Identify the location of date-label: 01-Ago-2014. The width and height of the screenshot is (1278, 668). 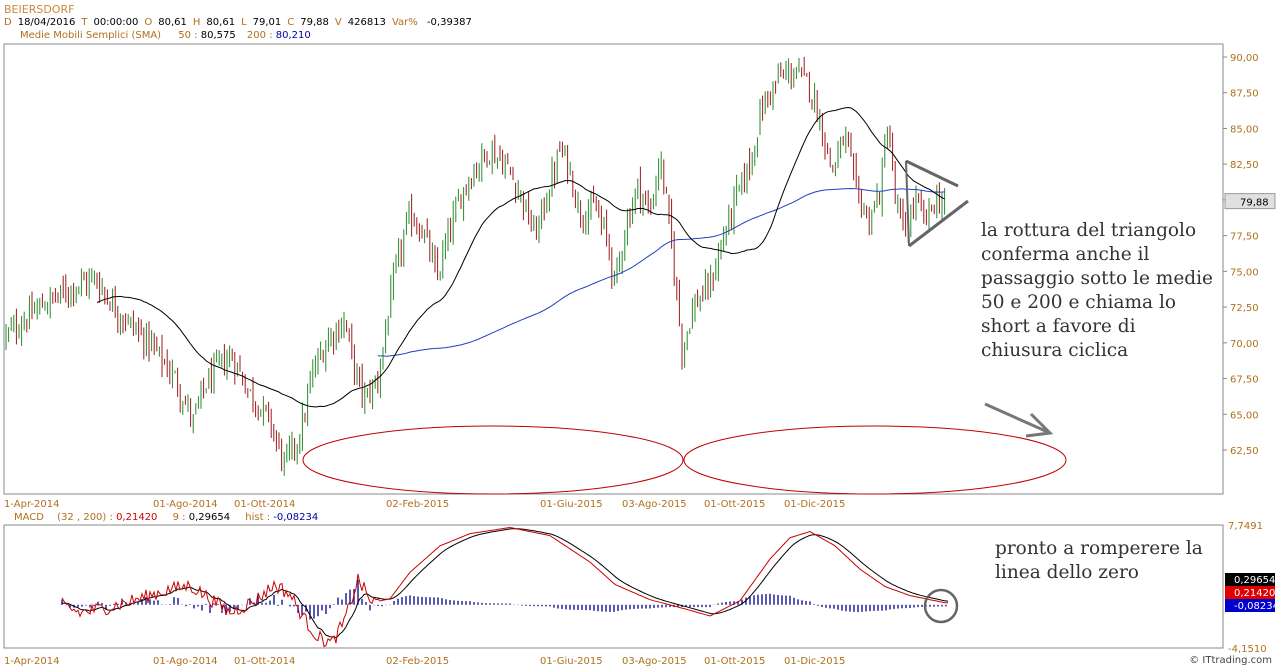
(185, 504).